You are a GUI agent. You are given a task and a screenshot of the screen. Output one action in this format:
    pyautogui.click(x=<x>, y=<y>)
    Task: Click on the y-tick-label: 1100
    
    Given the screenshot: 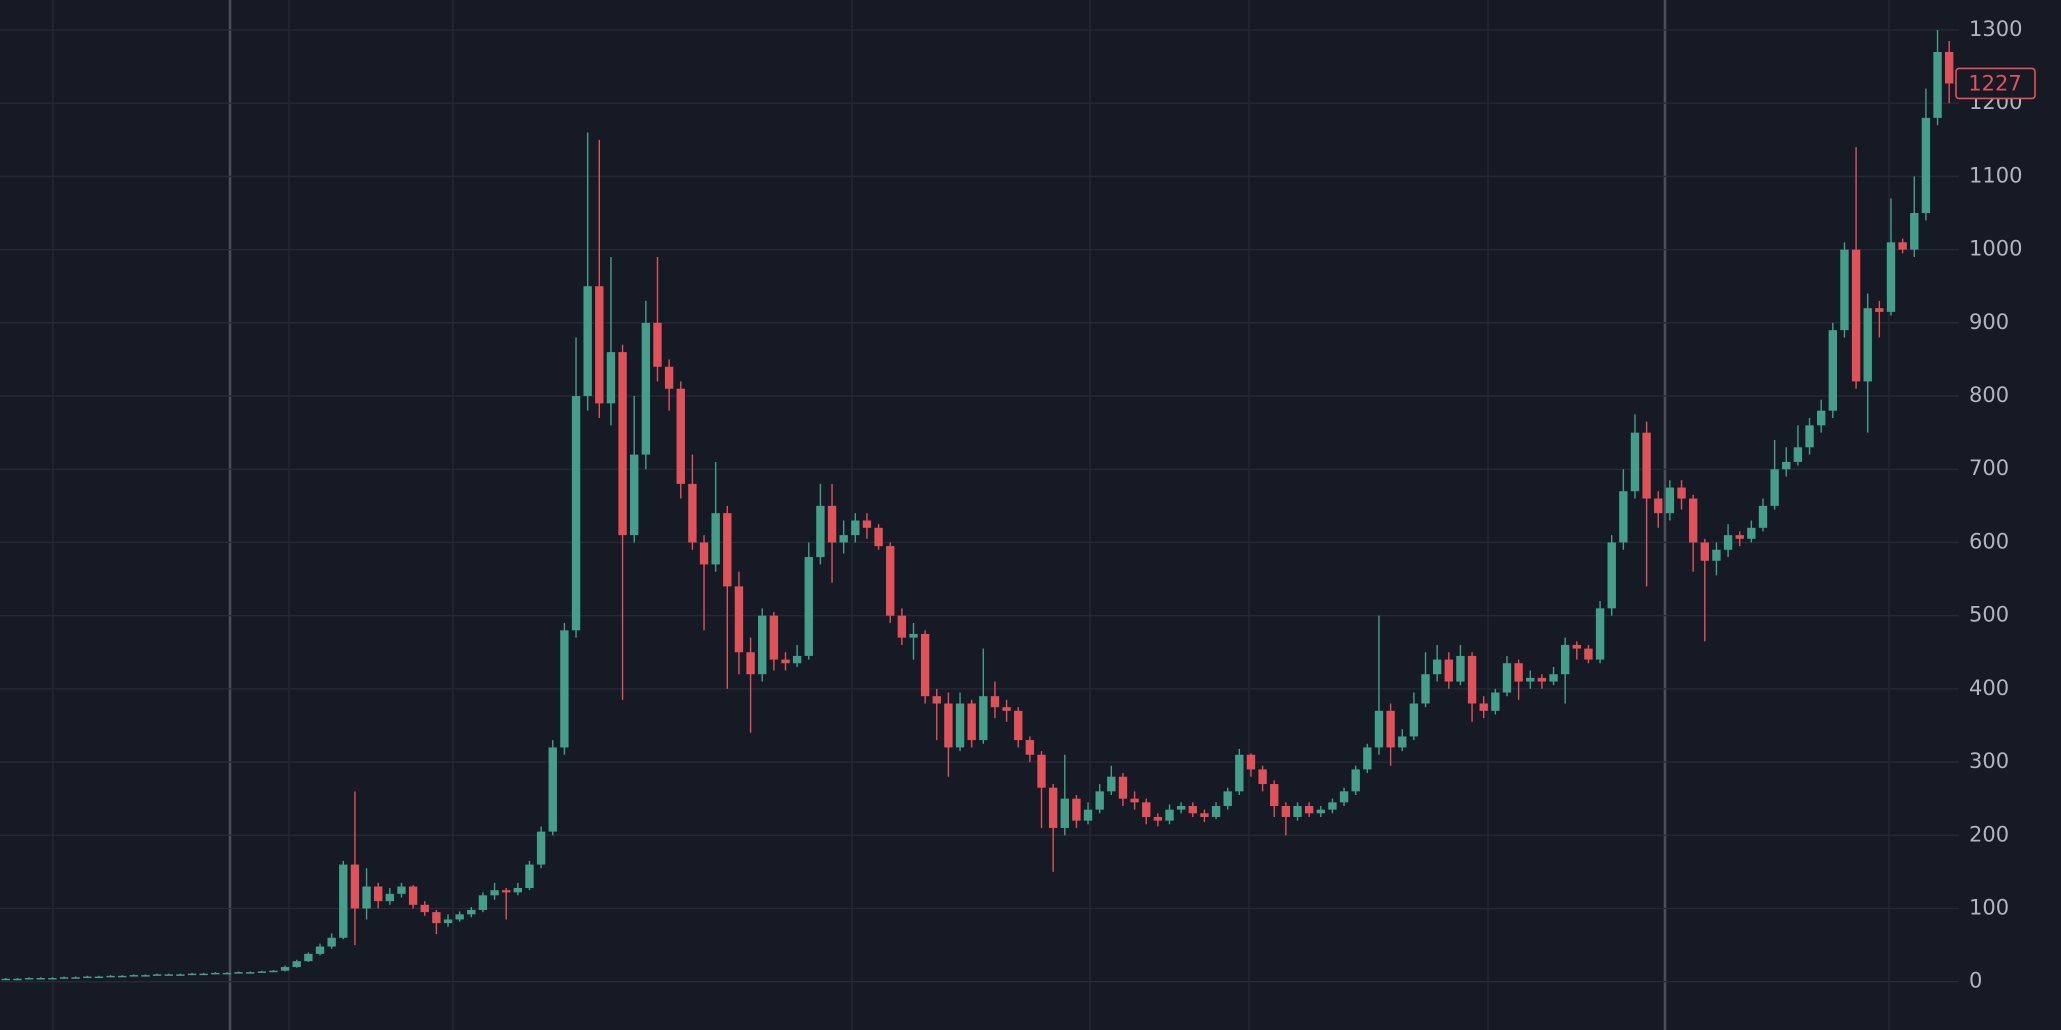 What is the action you would take?
    pyautogui.click(x=1995, y=175)
    